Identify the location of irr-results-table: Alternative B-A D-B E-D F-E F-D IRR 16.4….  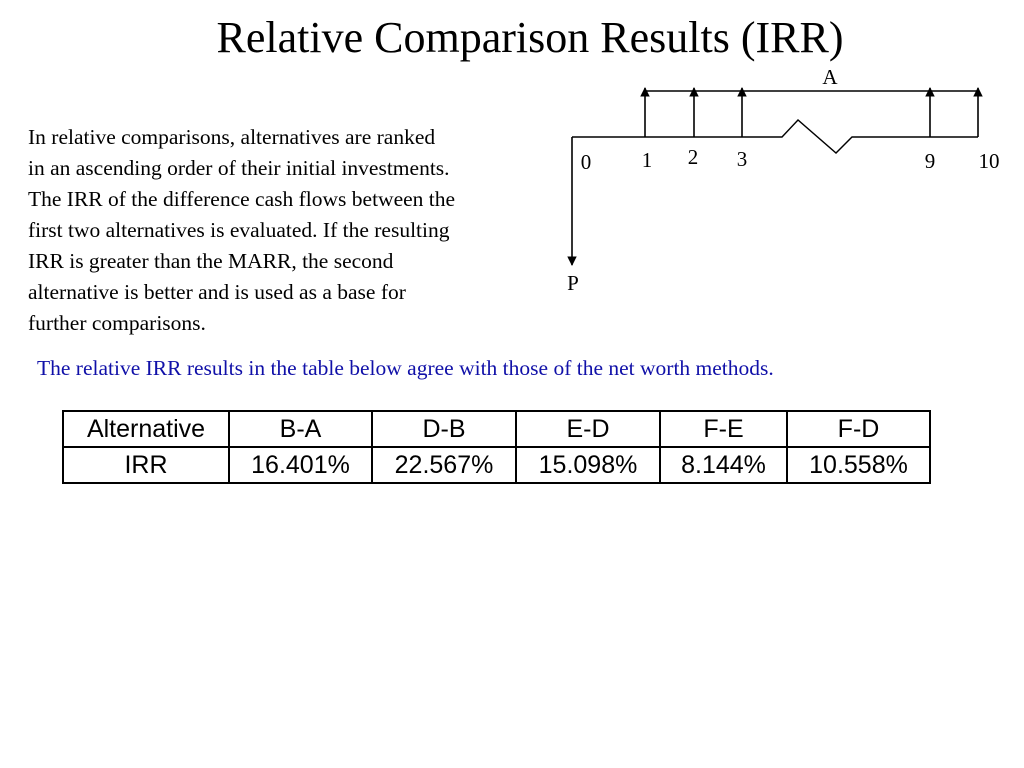
(496, 447).